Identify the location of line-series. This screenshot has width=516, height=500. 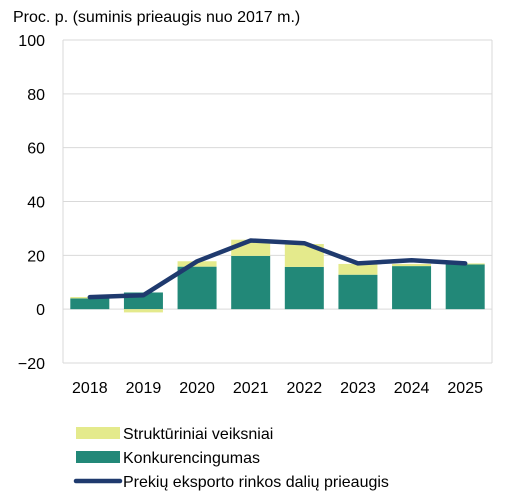
(277, 269).